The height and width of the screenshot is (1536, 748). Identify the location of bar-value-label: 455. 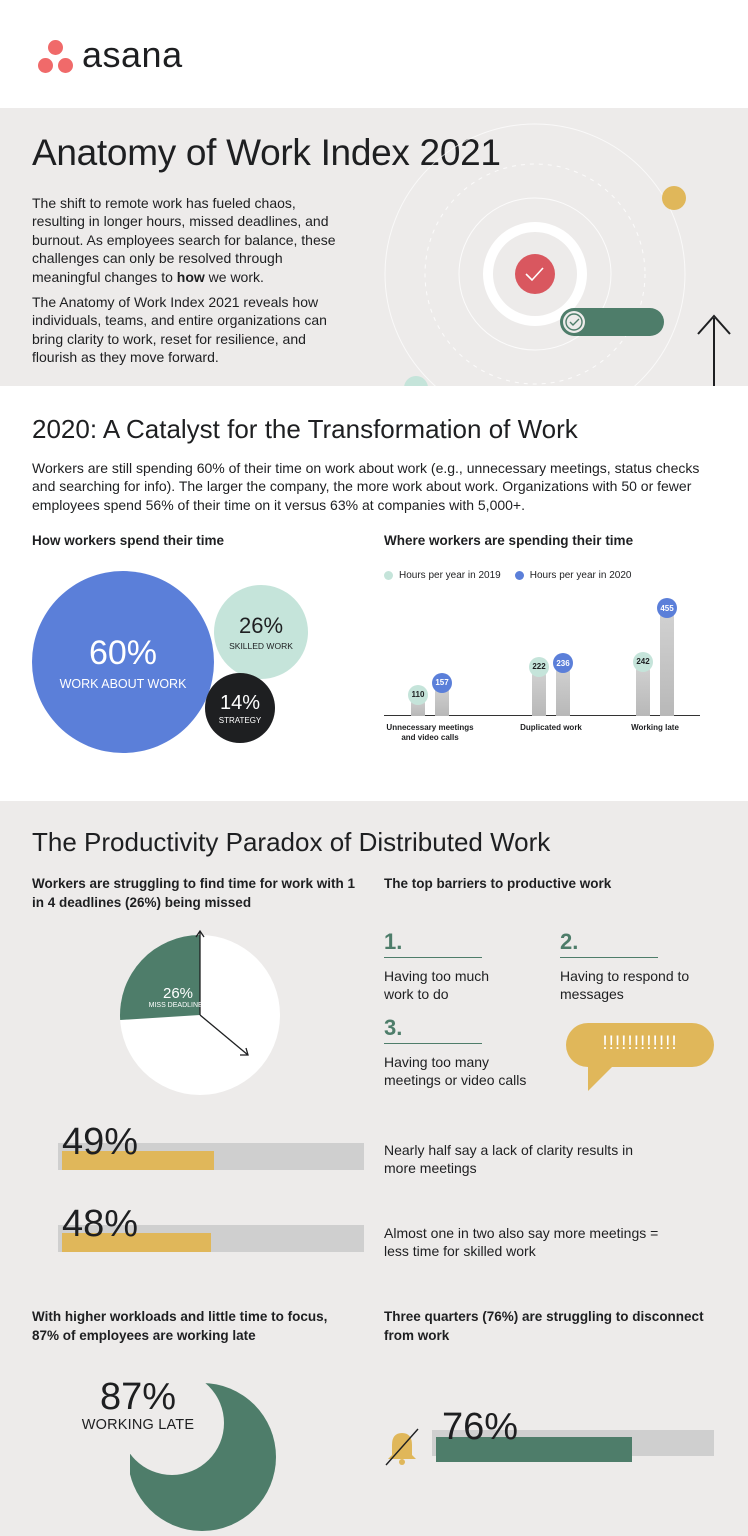
(667, 608).